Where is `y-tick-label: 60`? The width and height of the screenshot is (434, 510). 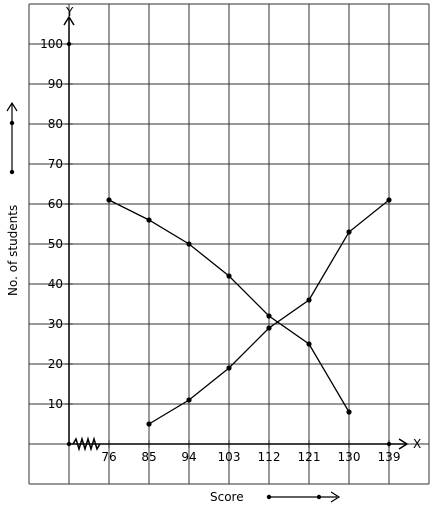 y-tick-label: 60 is located at coordinates (55, 204).